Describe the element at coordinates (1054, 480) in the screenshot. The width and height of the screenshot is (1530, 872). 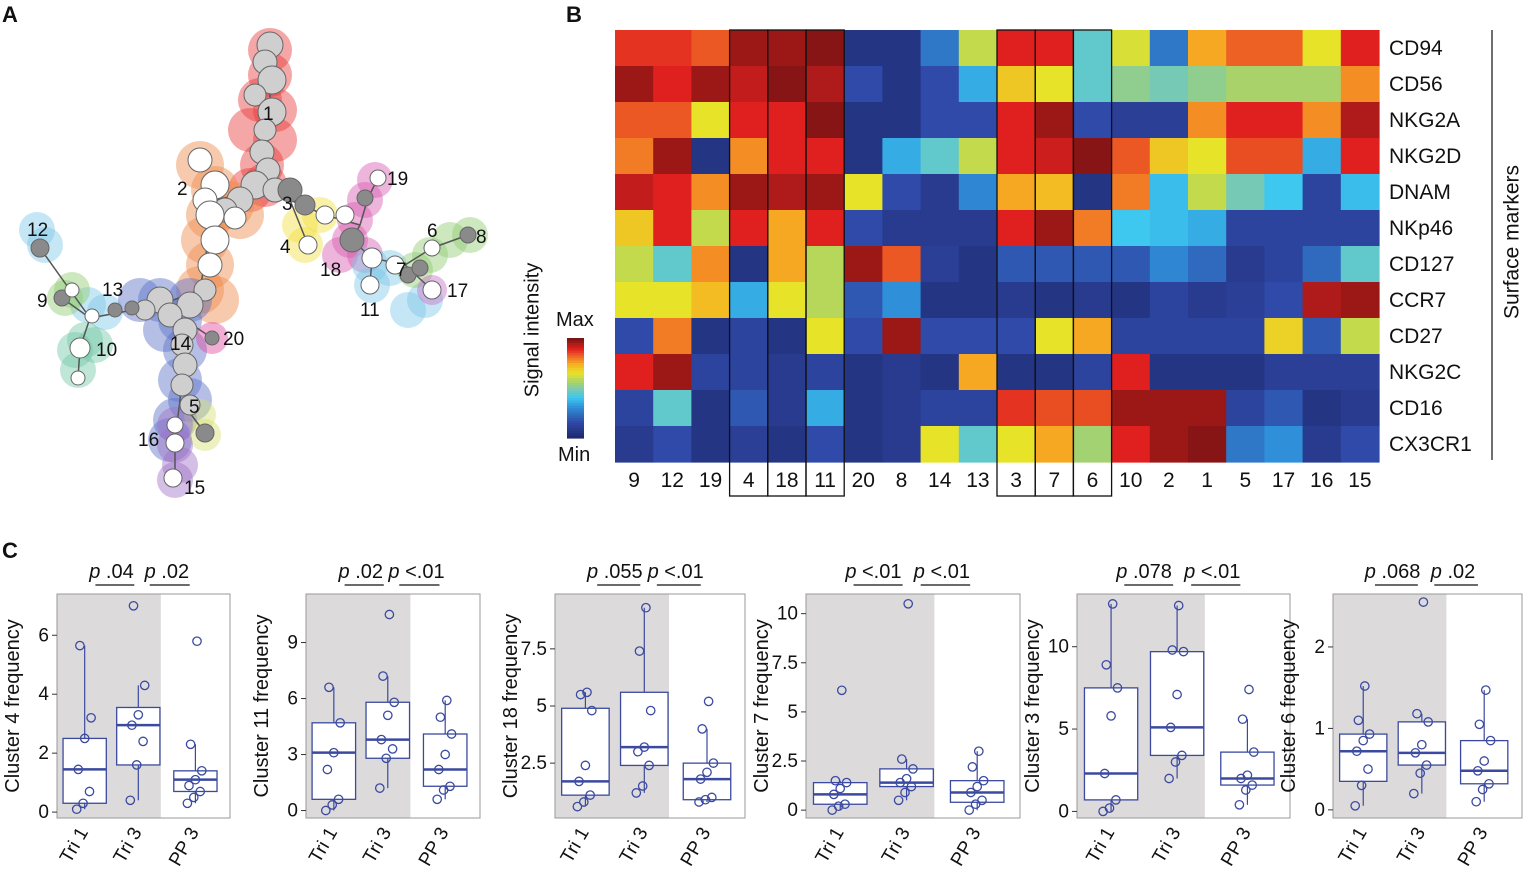
I see `column-label: 7` at that location.